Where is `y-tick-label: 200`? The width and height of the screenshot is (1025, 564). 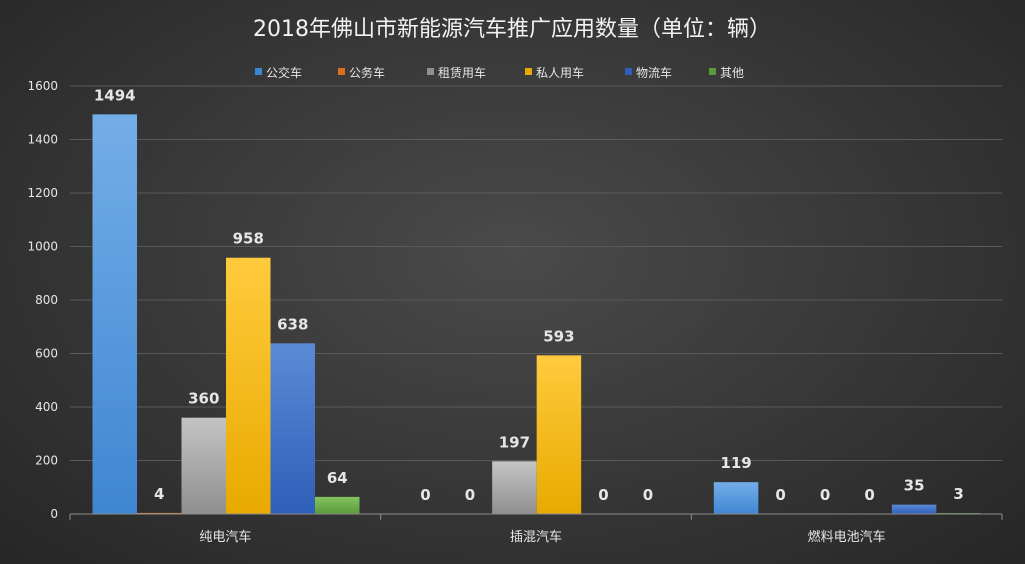
y-tick-label: 200 is located at coordinates (46, 461).